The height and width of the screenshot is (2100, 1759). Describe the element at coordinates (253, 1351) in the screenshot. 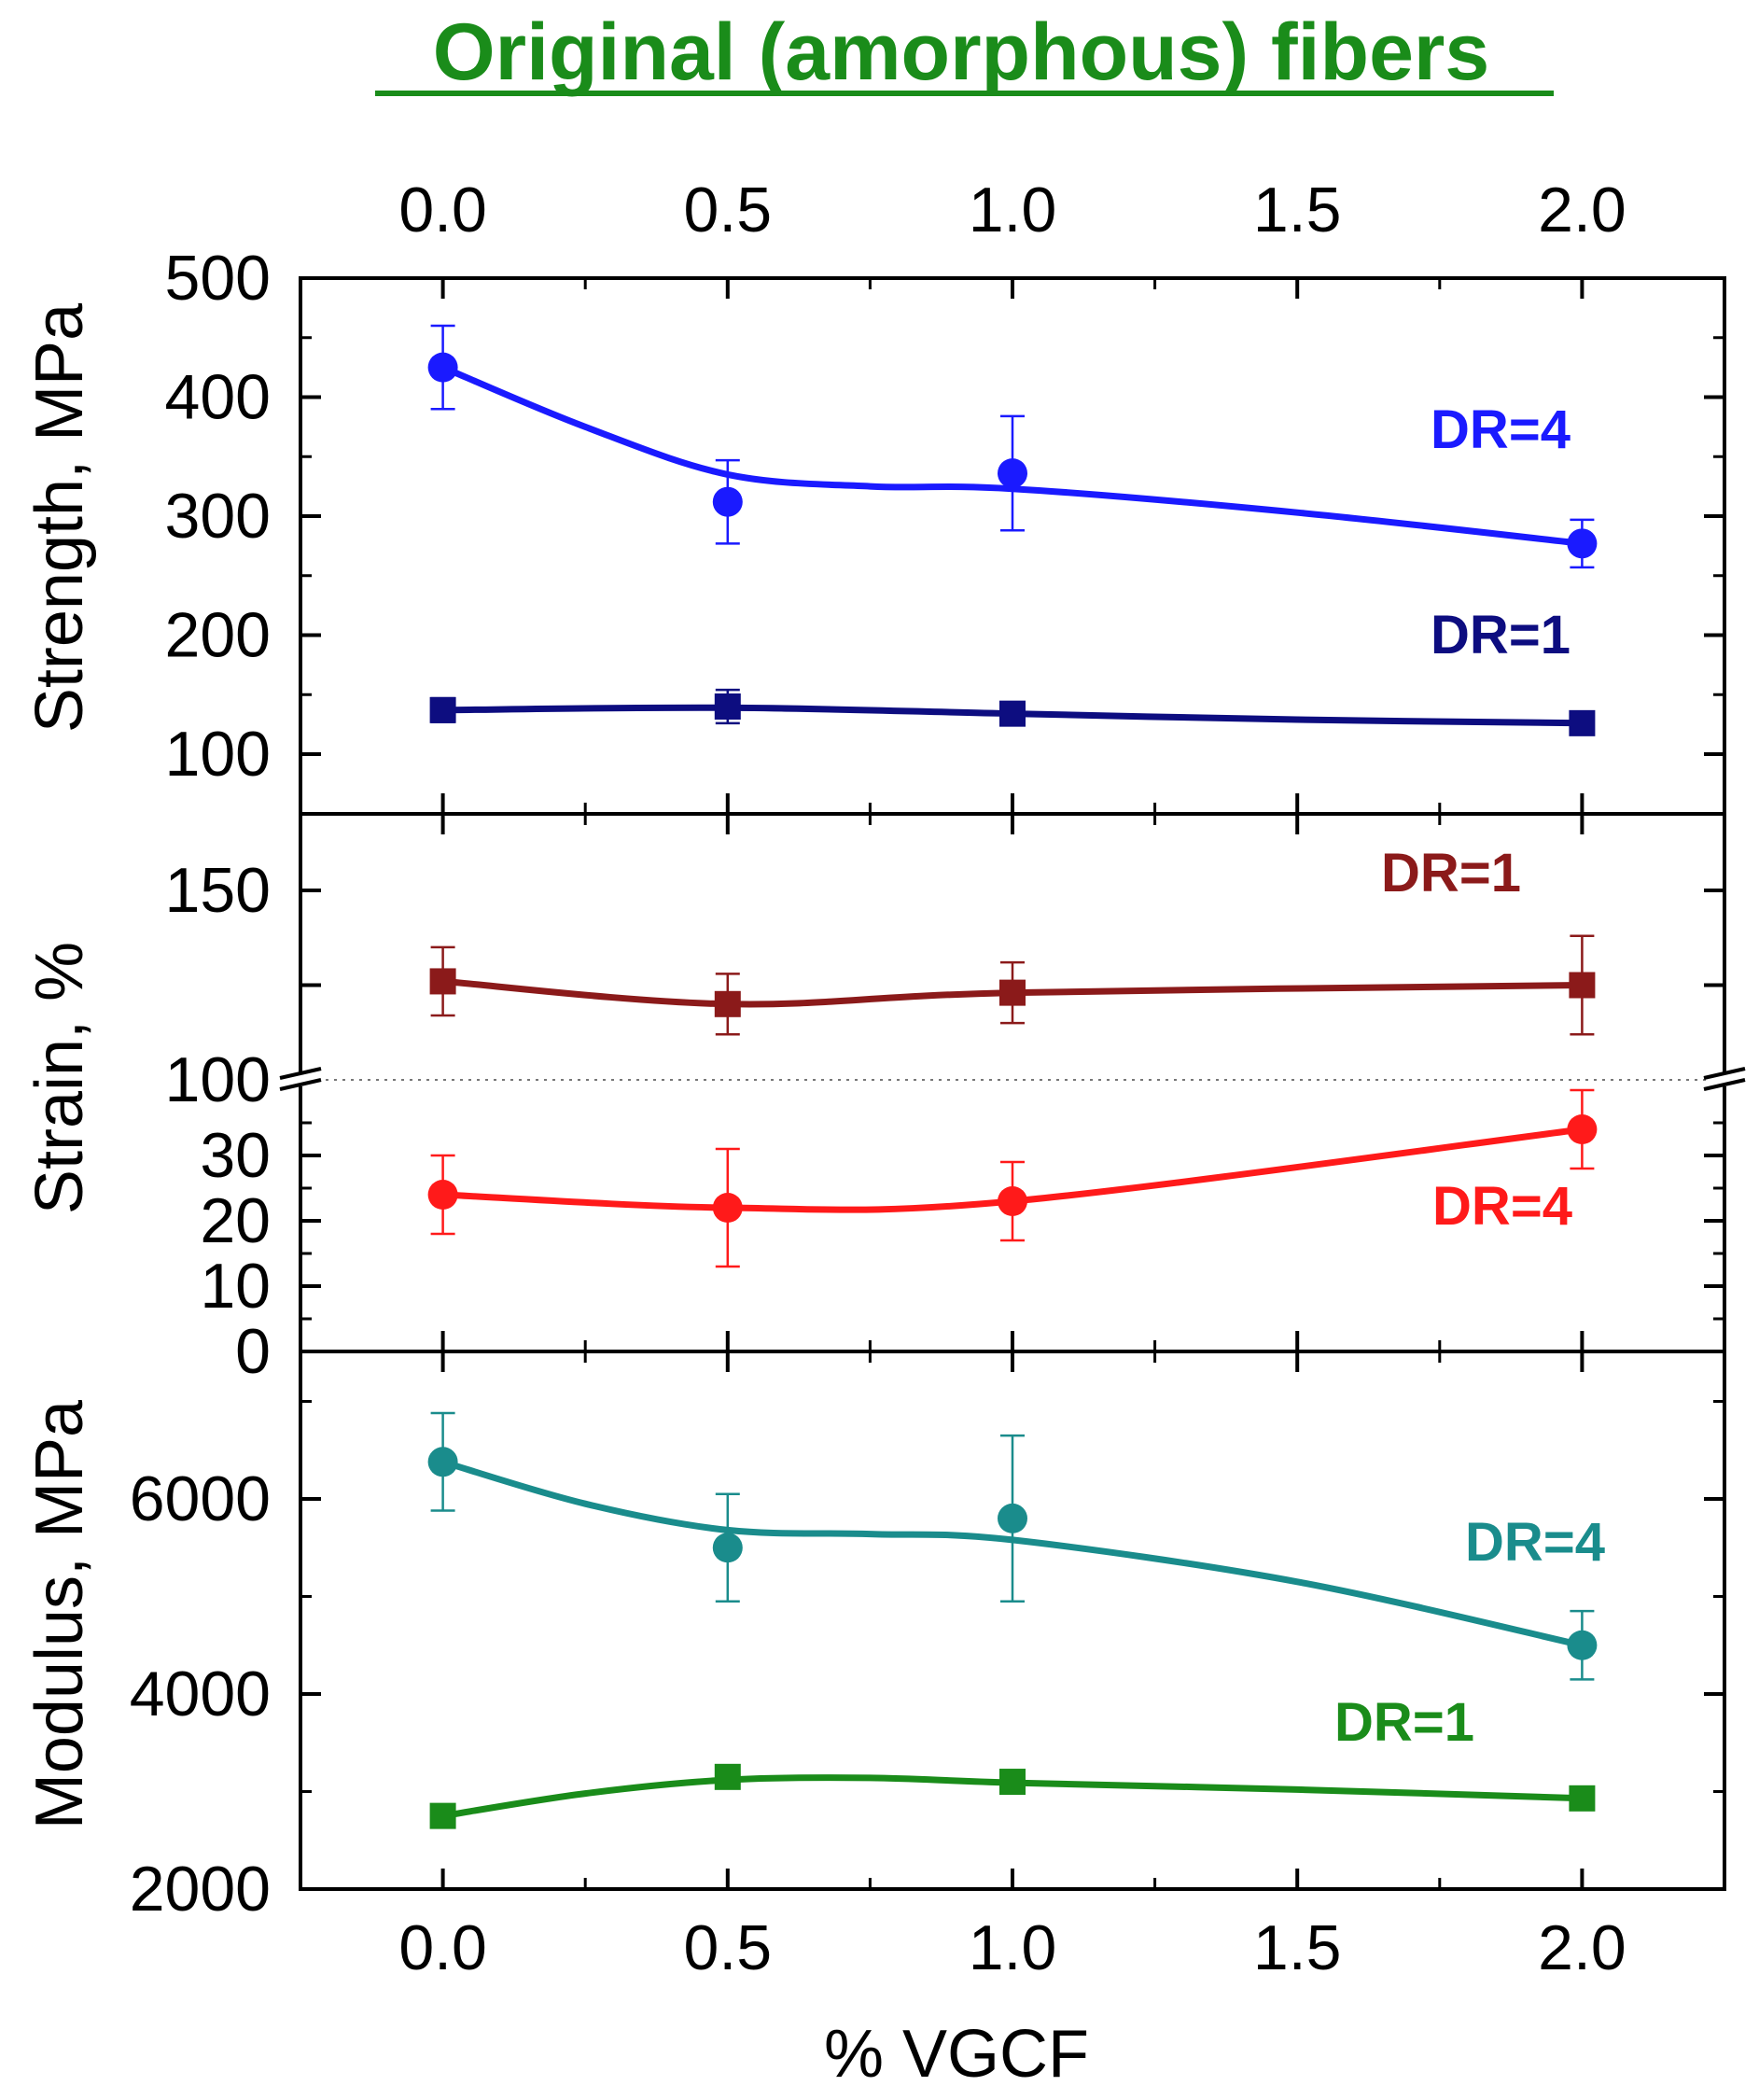

I see `y-tick-label-strain: 0` at that location.